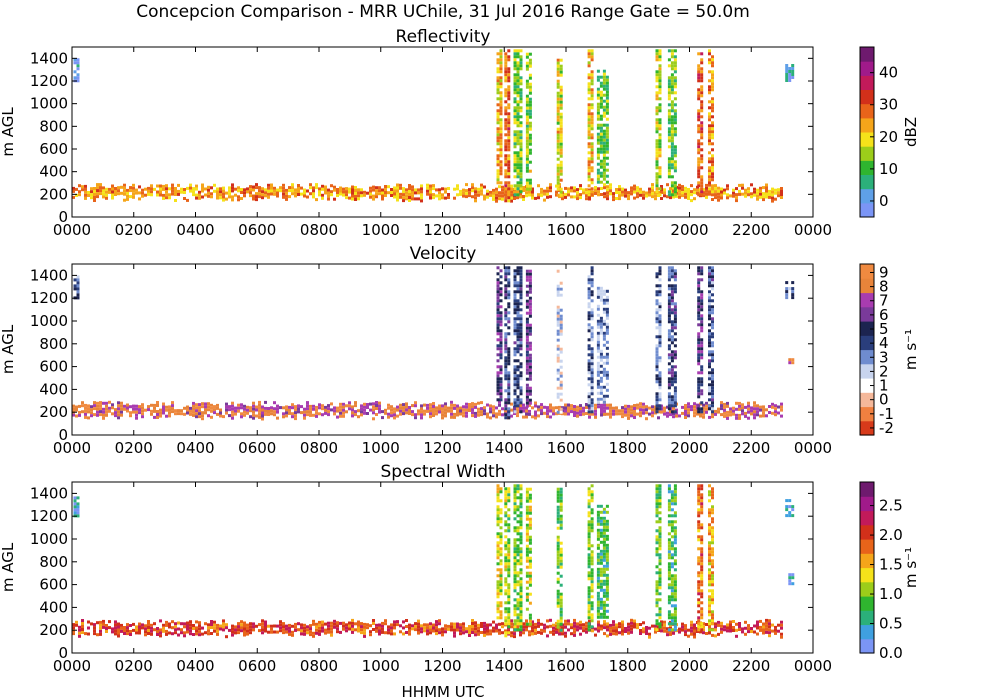 The height and width of the screenshot is (700, 1000). Describe the element at coordinates (888, 169) in the screenshot. I see `colorbar-tick-label: 10` at that location.